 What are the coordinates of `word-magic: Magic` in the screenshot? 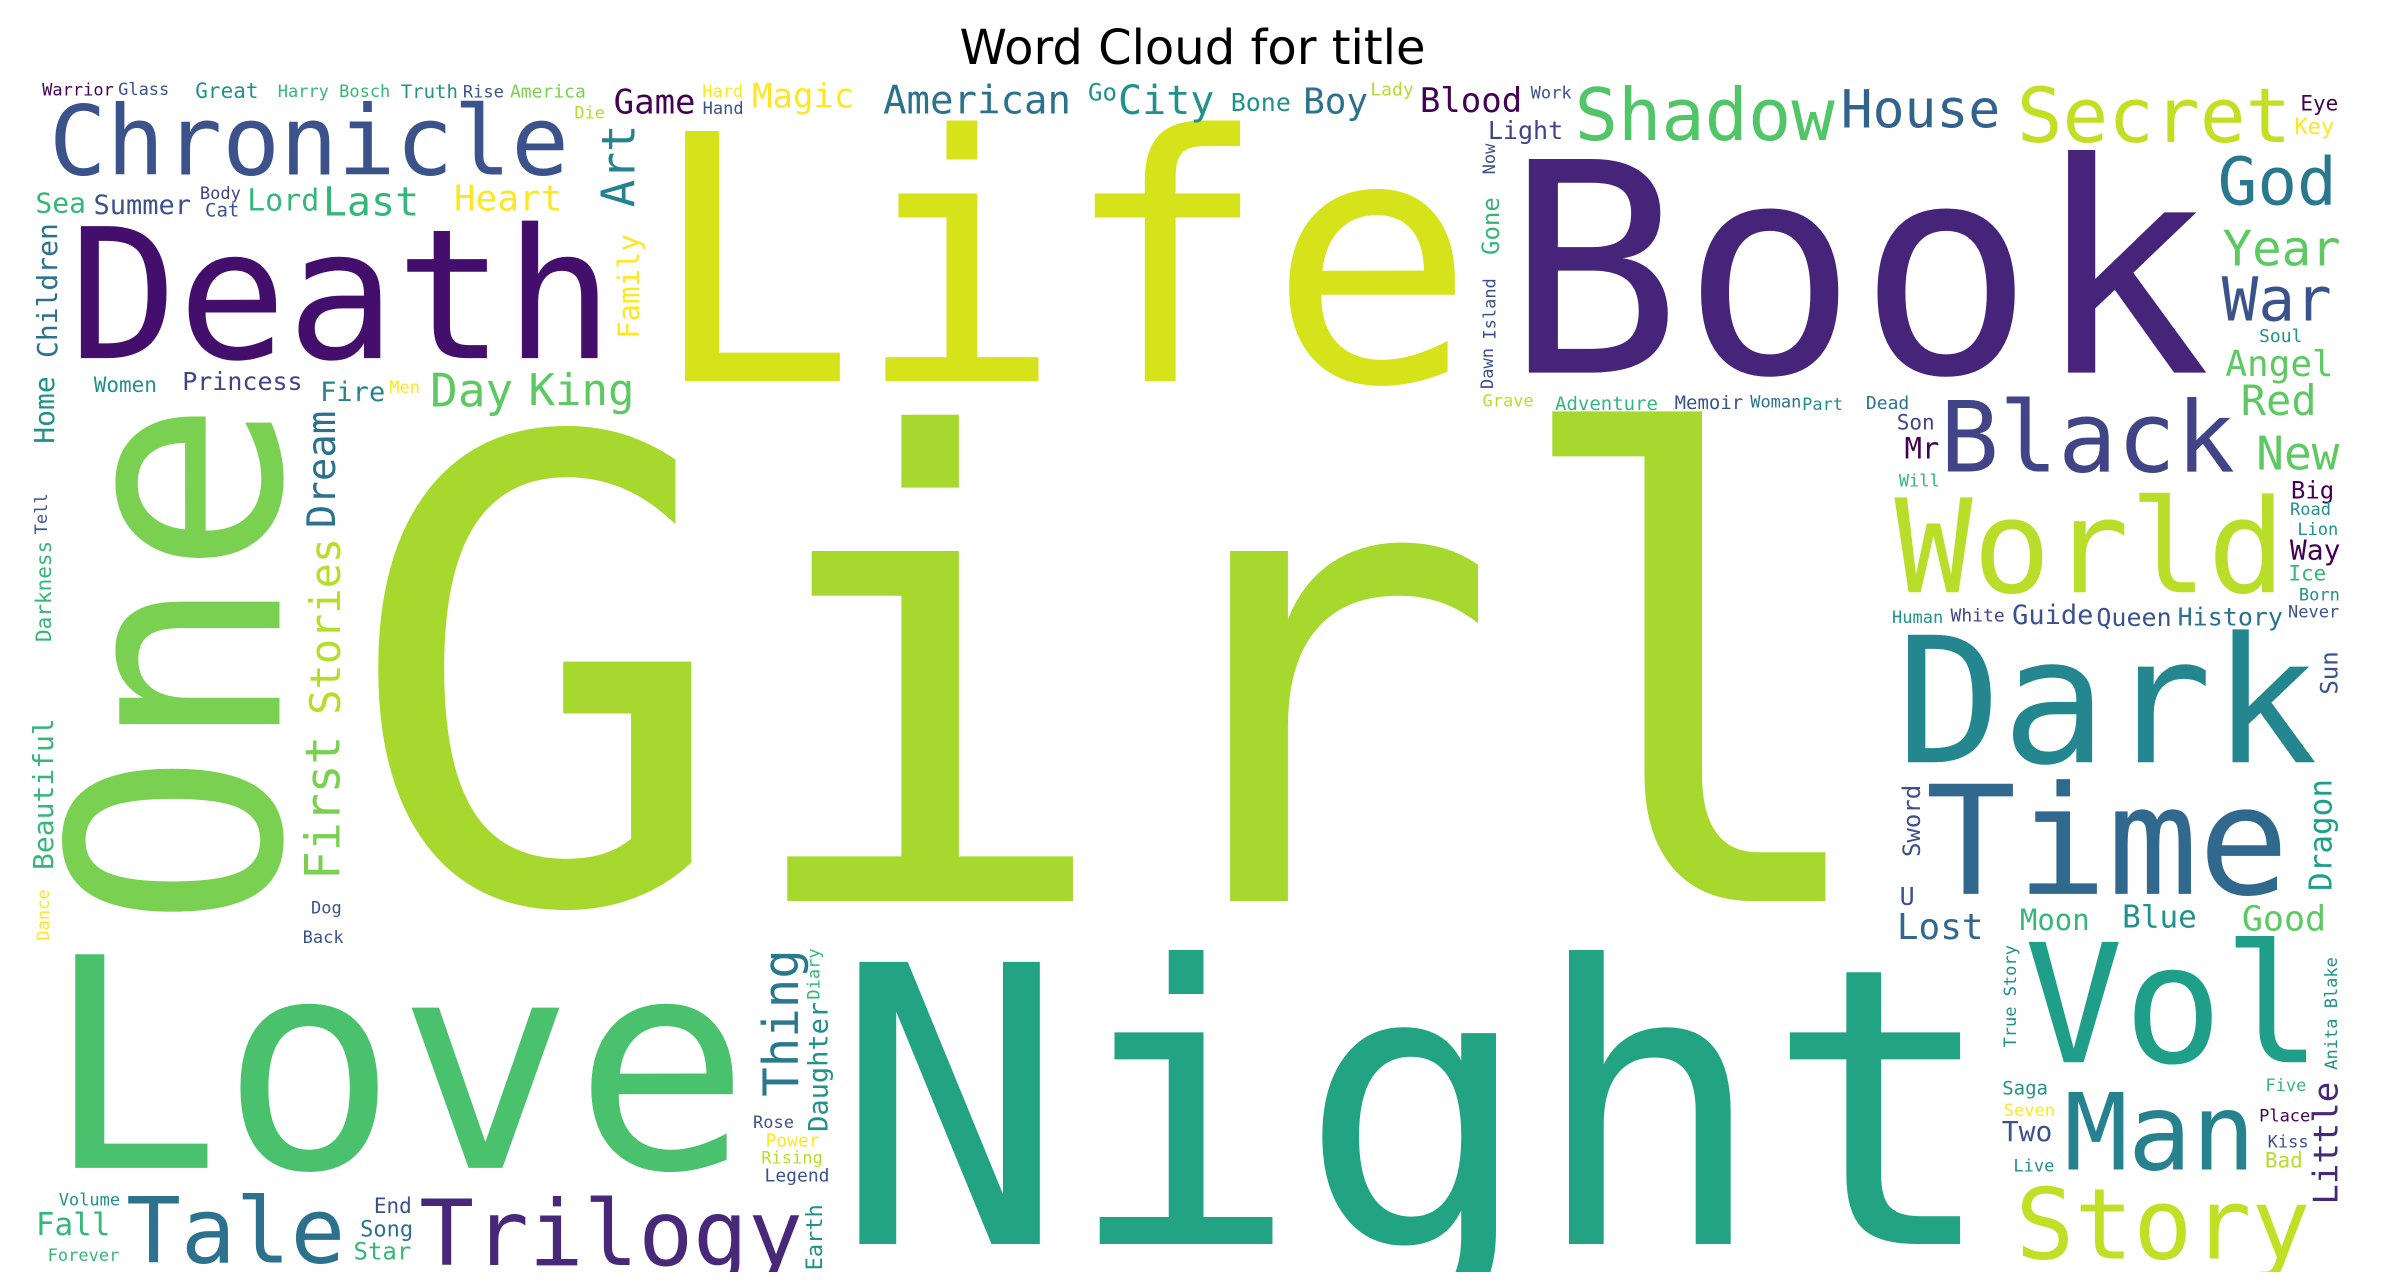 It's located at (803, 99).